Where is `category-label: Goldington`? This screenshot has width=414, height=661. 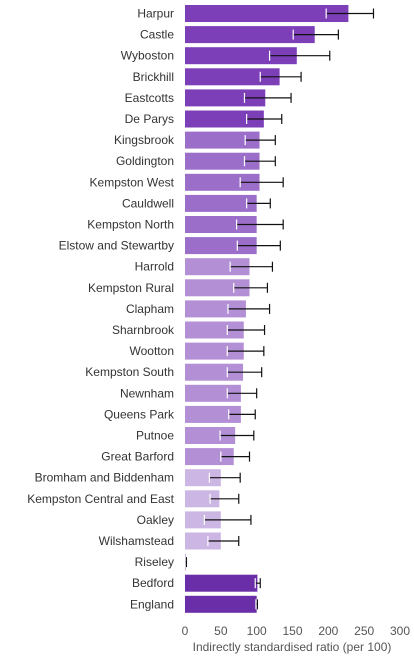
category-label: Goldington is located at coordinates (145, 161).